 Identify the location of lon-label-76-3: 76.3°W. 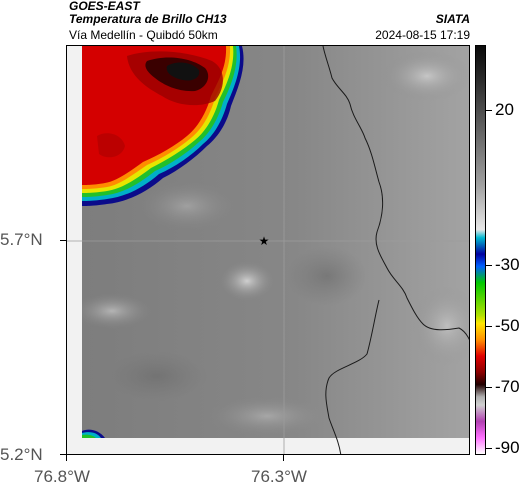
(279, 476).